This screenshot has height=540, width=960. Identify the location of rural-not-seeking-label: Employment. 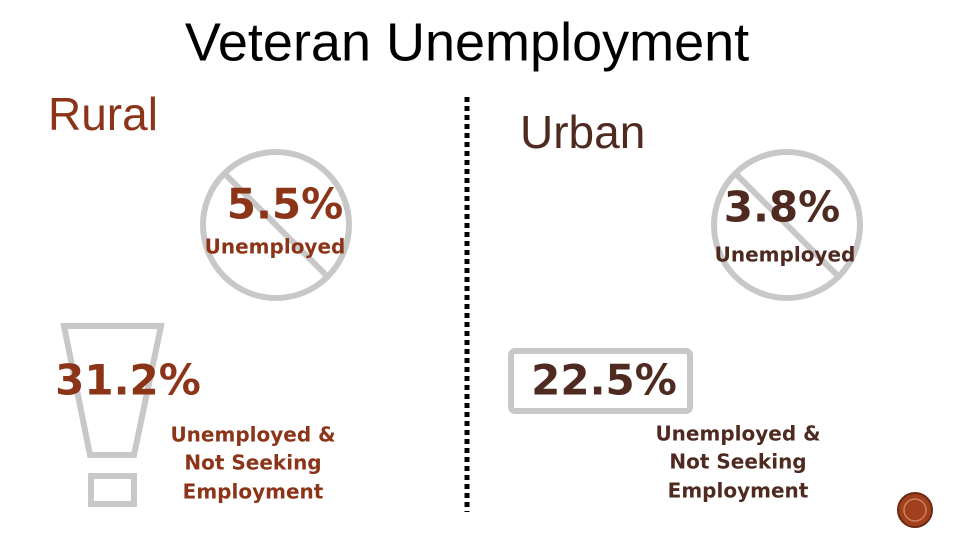
(253, 492).